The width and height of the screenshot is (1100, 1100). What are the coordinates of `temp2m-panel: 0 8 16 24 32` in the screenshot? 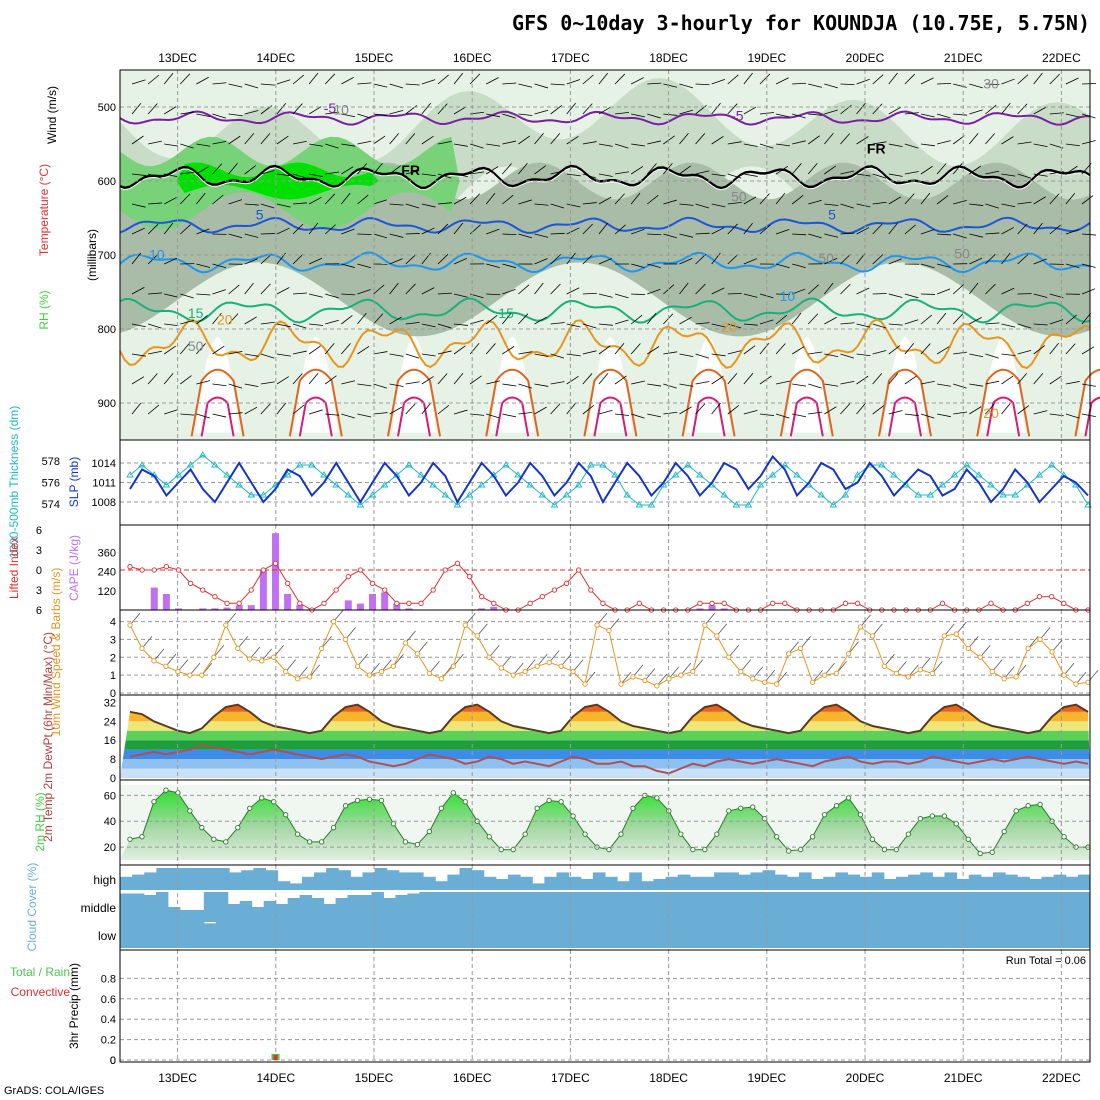 It's located at (597, 739).